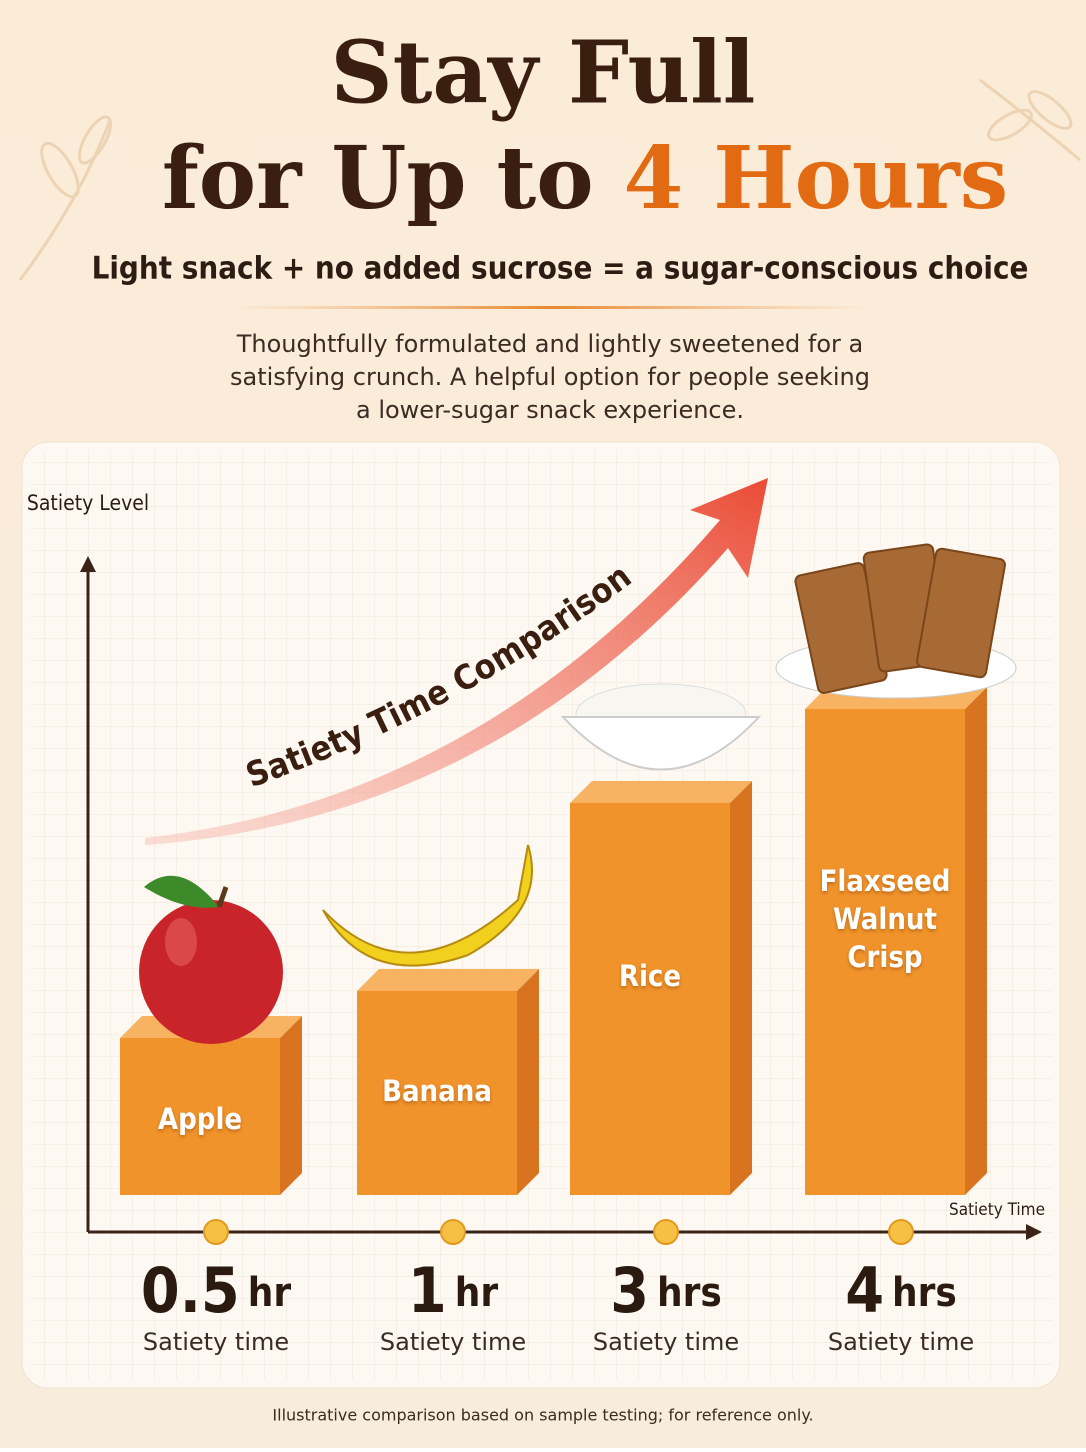 The width and height of the screenshot is (1086, 1452). I want to click on value-label: 4 hrs, so click(901, 1290).